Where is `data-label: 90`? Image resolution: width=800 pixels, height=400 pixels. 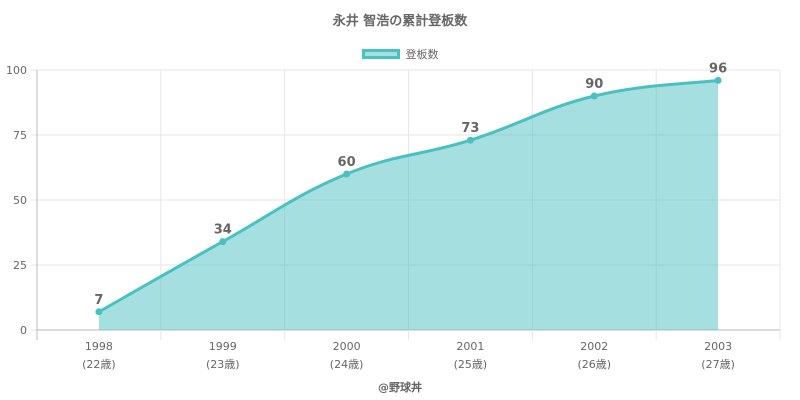 data-label: 90 is located at coordinates (594, 84).